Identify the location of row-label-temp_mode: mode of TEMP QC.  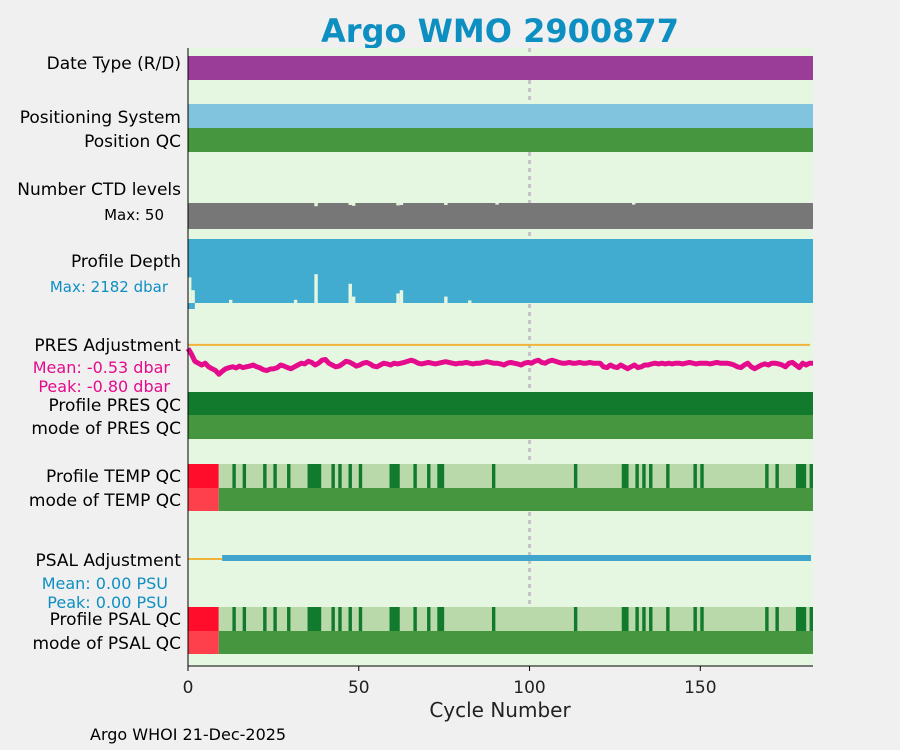
(105, 501).